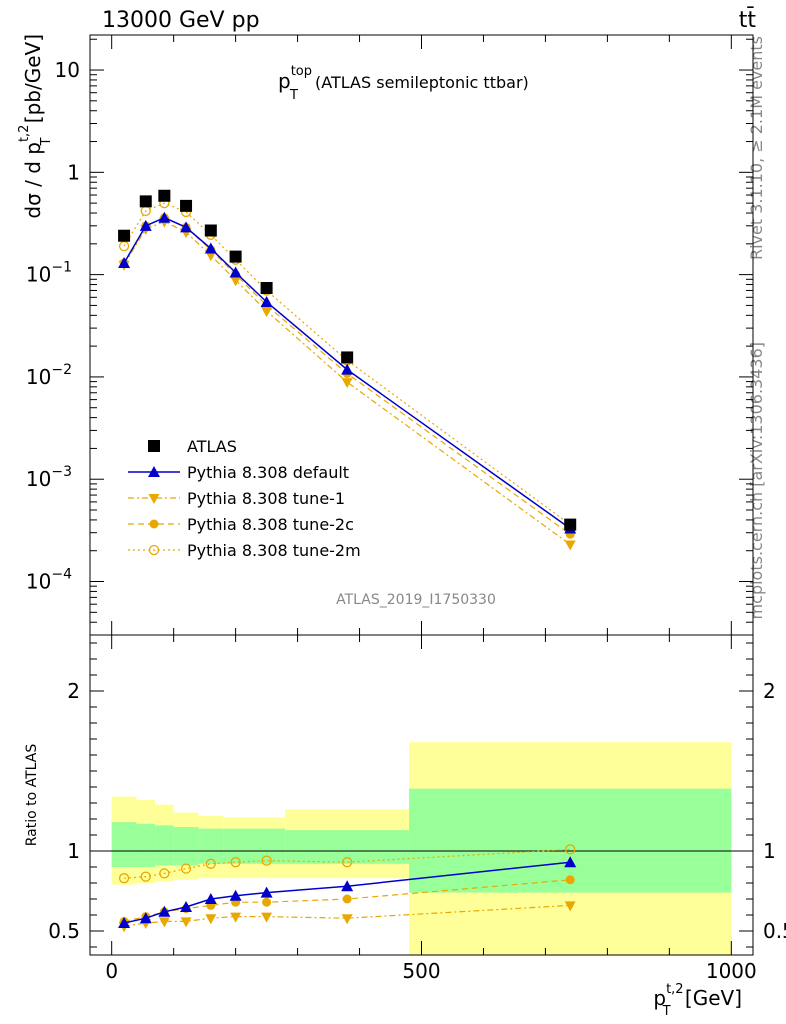 Image resolution: width=786 pixels, height=1024 pixels. Describe the element at coordinates (32, 795) in the screenshot. I see `ratio-y-axis-label: Ratio to ATLAS` at that location.